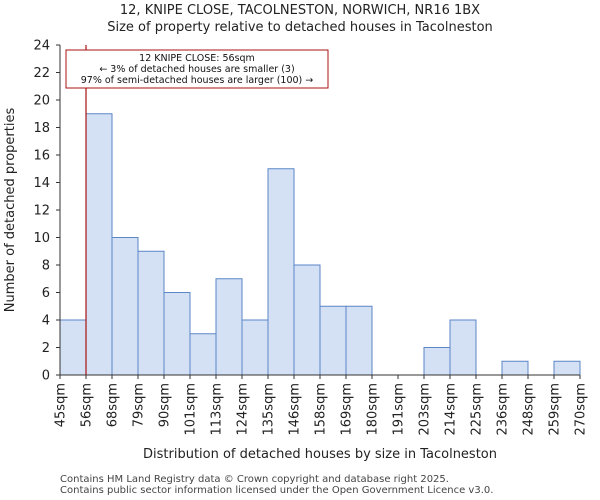  Describe the element at coordinates (503, 409) in the screenshot. I see `x-tick-label: 236sqm` at that location.